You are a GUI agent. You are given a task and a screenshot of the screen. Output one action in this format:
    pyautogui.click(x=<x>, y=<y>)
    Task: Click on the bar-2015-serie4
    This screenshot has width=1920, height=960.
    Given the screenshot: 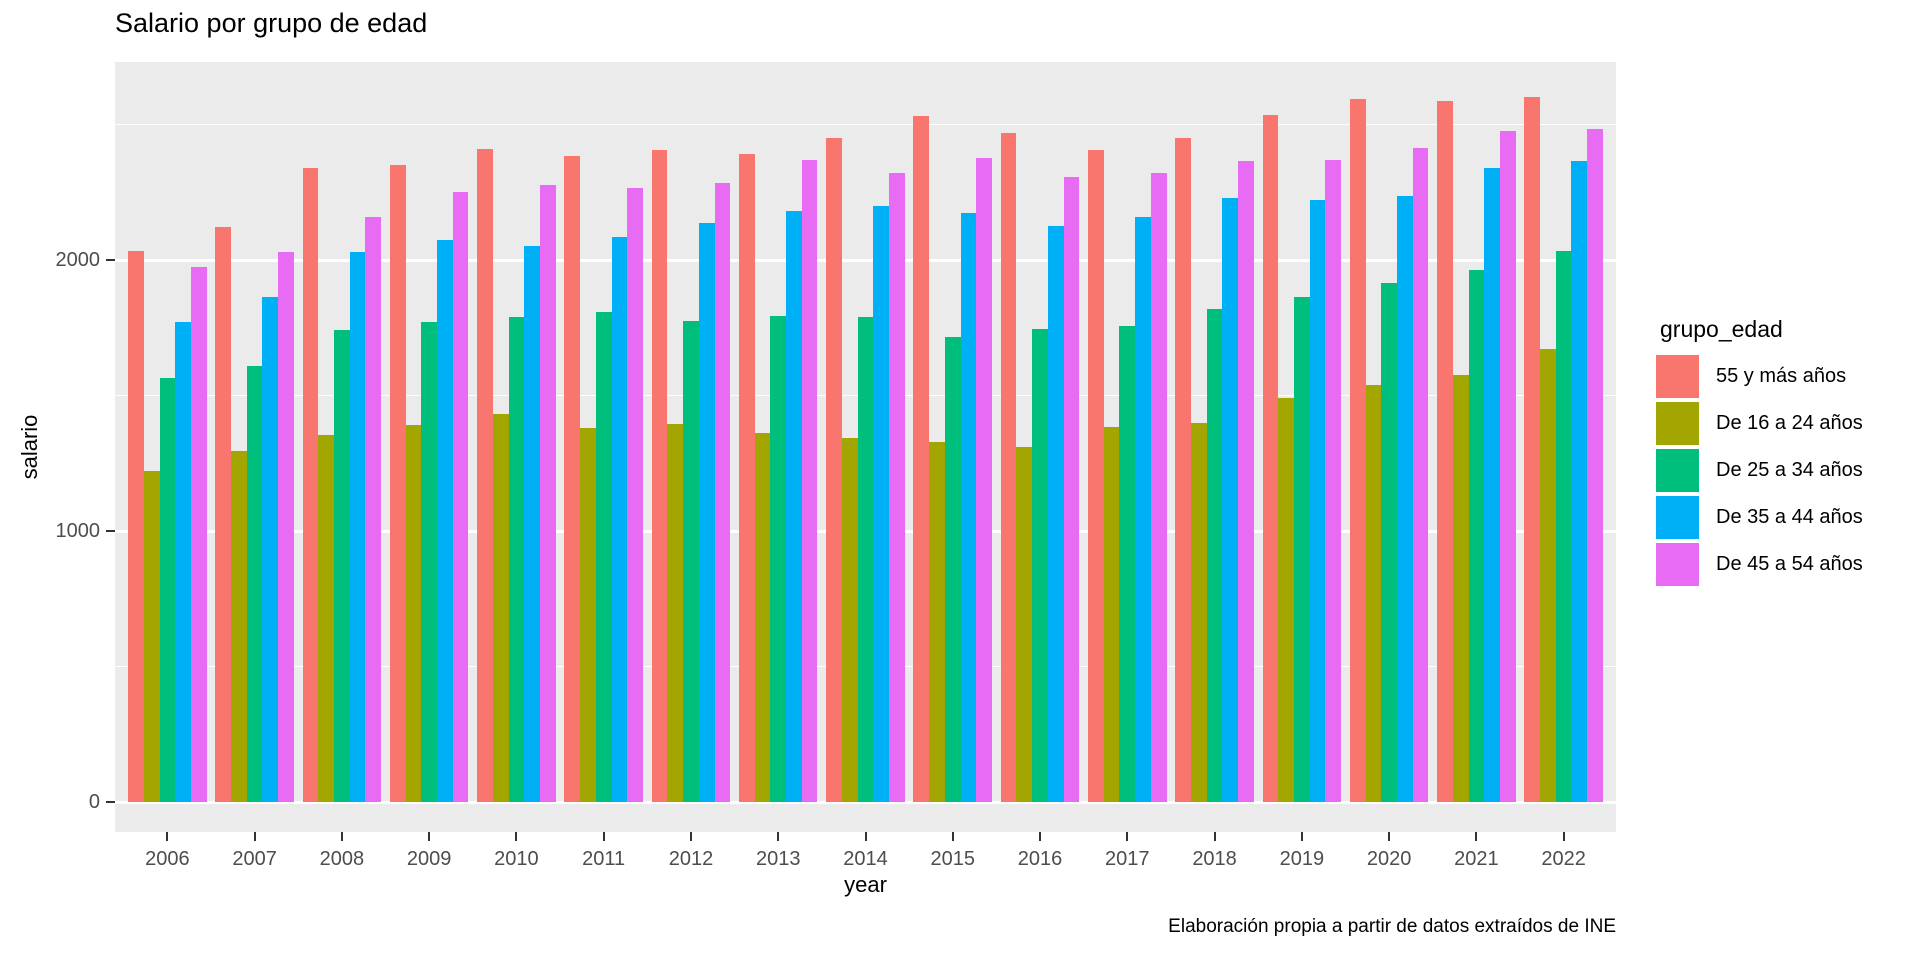 What is the action you would take?
    pyautogui.click(x=968, y=507)
    